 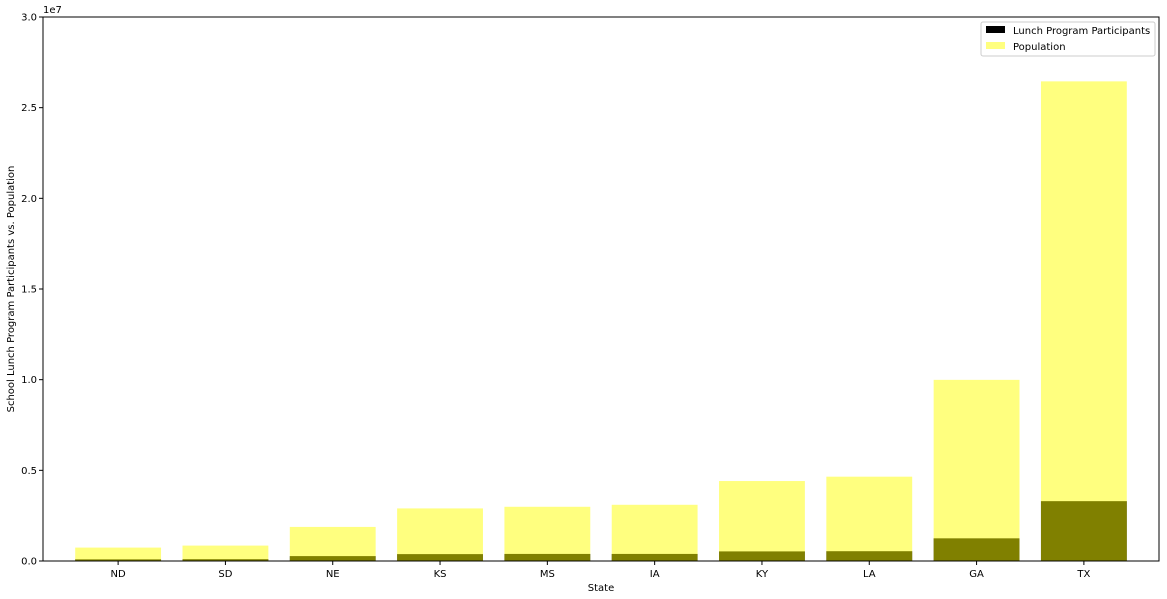 What do you see at coordinates (976, 470) in the screenshot?
I see `bar-population-ga` at bounding box center [976, 470].